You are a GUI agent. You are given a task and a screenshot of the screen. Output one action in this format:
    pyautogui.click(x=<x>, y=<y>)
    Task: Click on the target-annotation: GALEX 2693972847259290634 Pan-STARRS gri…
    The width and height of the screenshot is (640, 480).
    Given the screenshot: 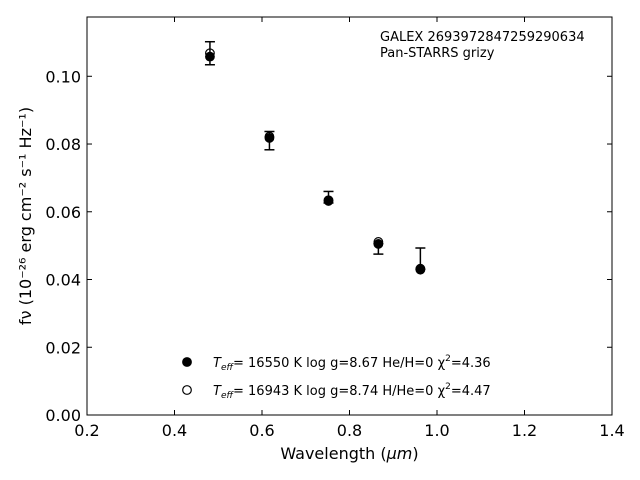 What is the action you would take?
    pyautogui.click(x=482, y=45)
    